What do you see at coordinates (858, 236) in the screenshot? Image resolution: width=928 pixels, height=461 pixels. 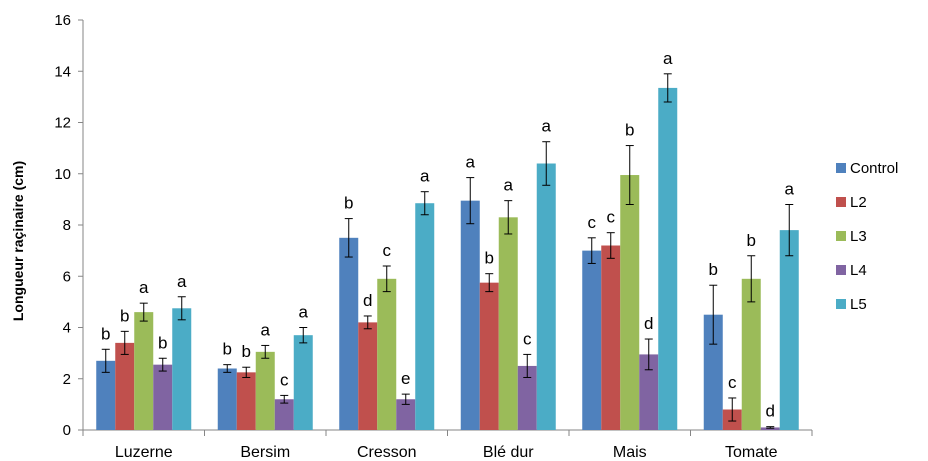 I see `legend-label: L3` at bounding box center [858, 236].